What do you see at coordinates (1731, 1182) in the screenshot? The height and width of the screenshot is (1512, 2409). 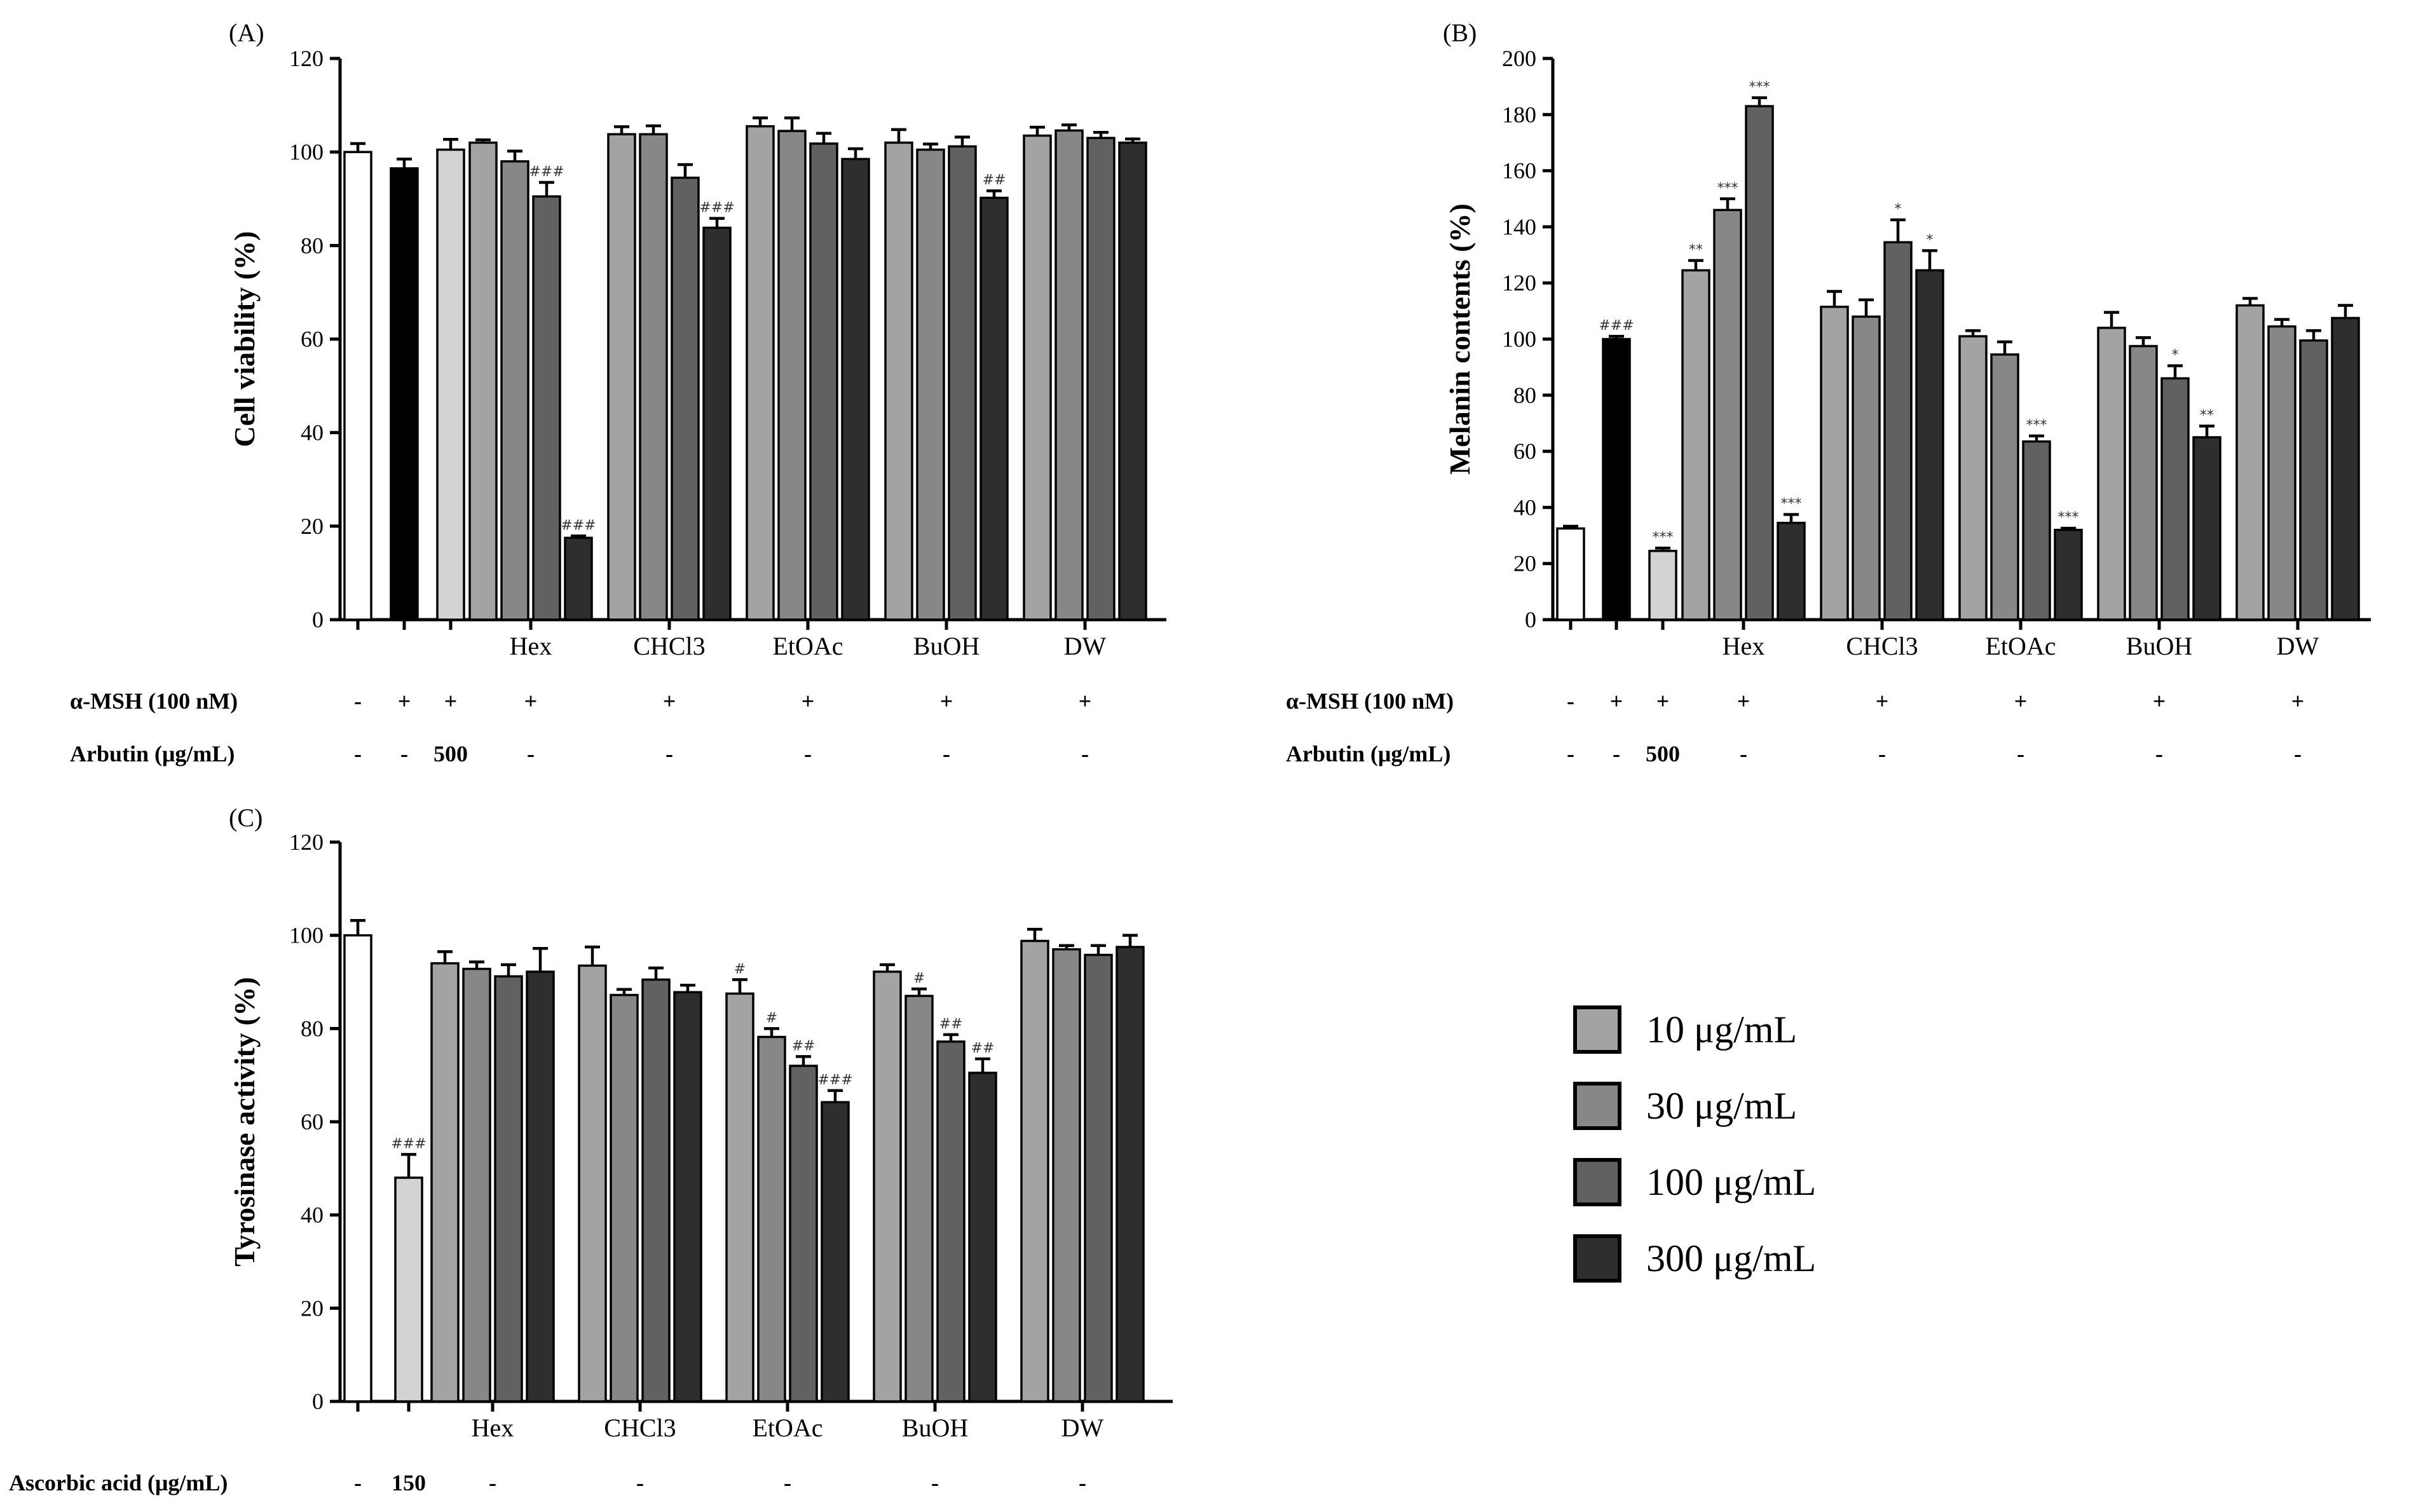 I see `legend-label: 100 μg/mL` at bounding box center [1731, 1182].